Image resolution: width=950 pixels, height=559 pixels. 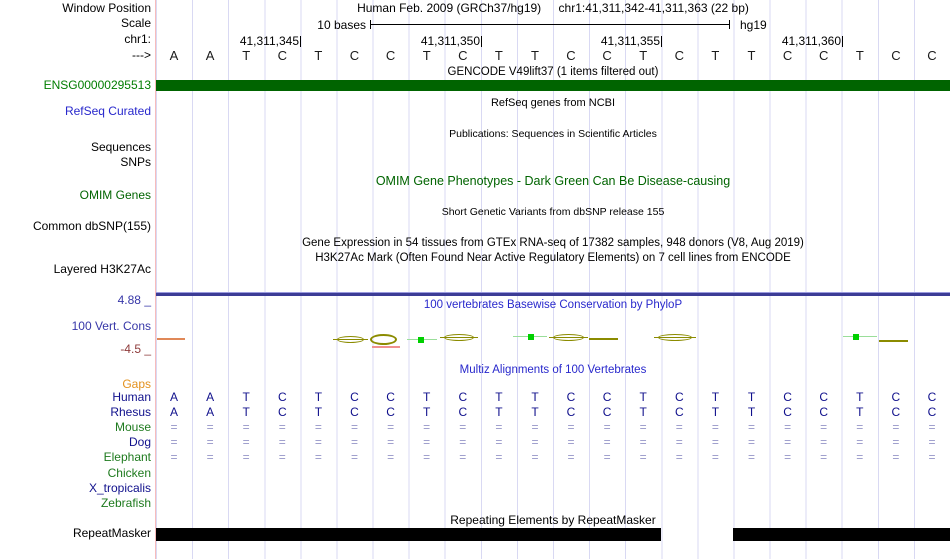 What do you see at coordinates (210, 397) in the screenshot?
I see `alignment-base-human: A` at bounding box center [210, 397].